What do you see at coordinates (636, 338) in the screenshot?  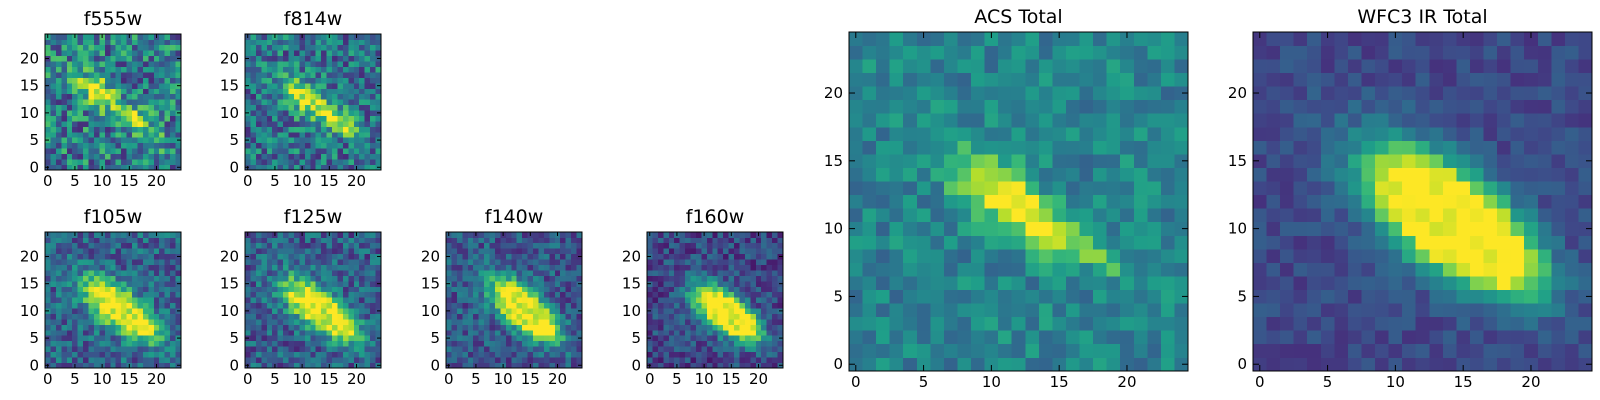 I see `y-tick-label: 5` at bounding box center [636, 338].